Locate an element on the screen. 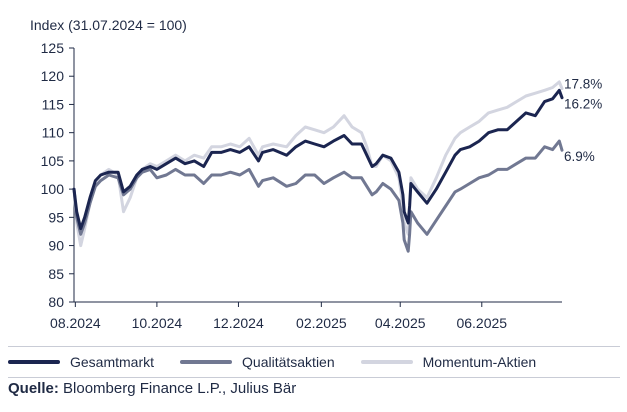 This screenshot has width=627, height=412. legend-label-gesamtmarkt: Gesamtmarkt is located at coordinates (112, 362).